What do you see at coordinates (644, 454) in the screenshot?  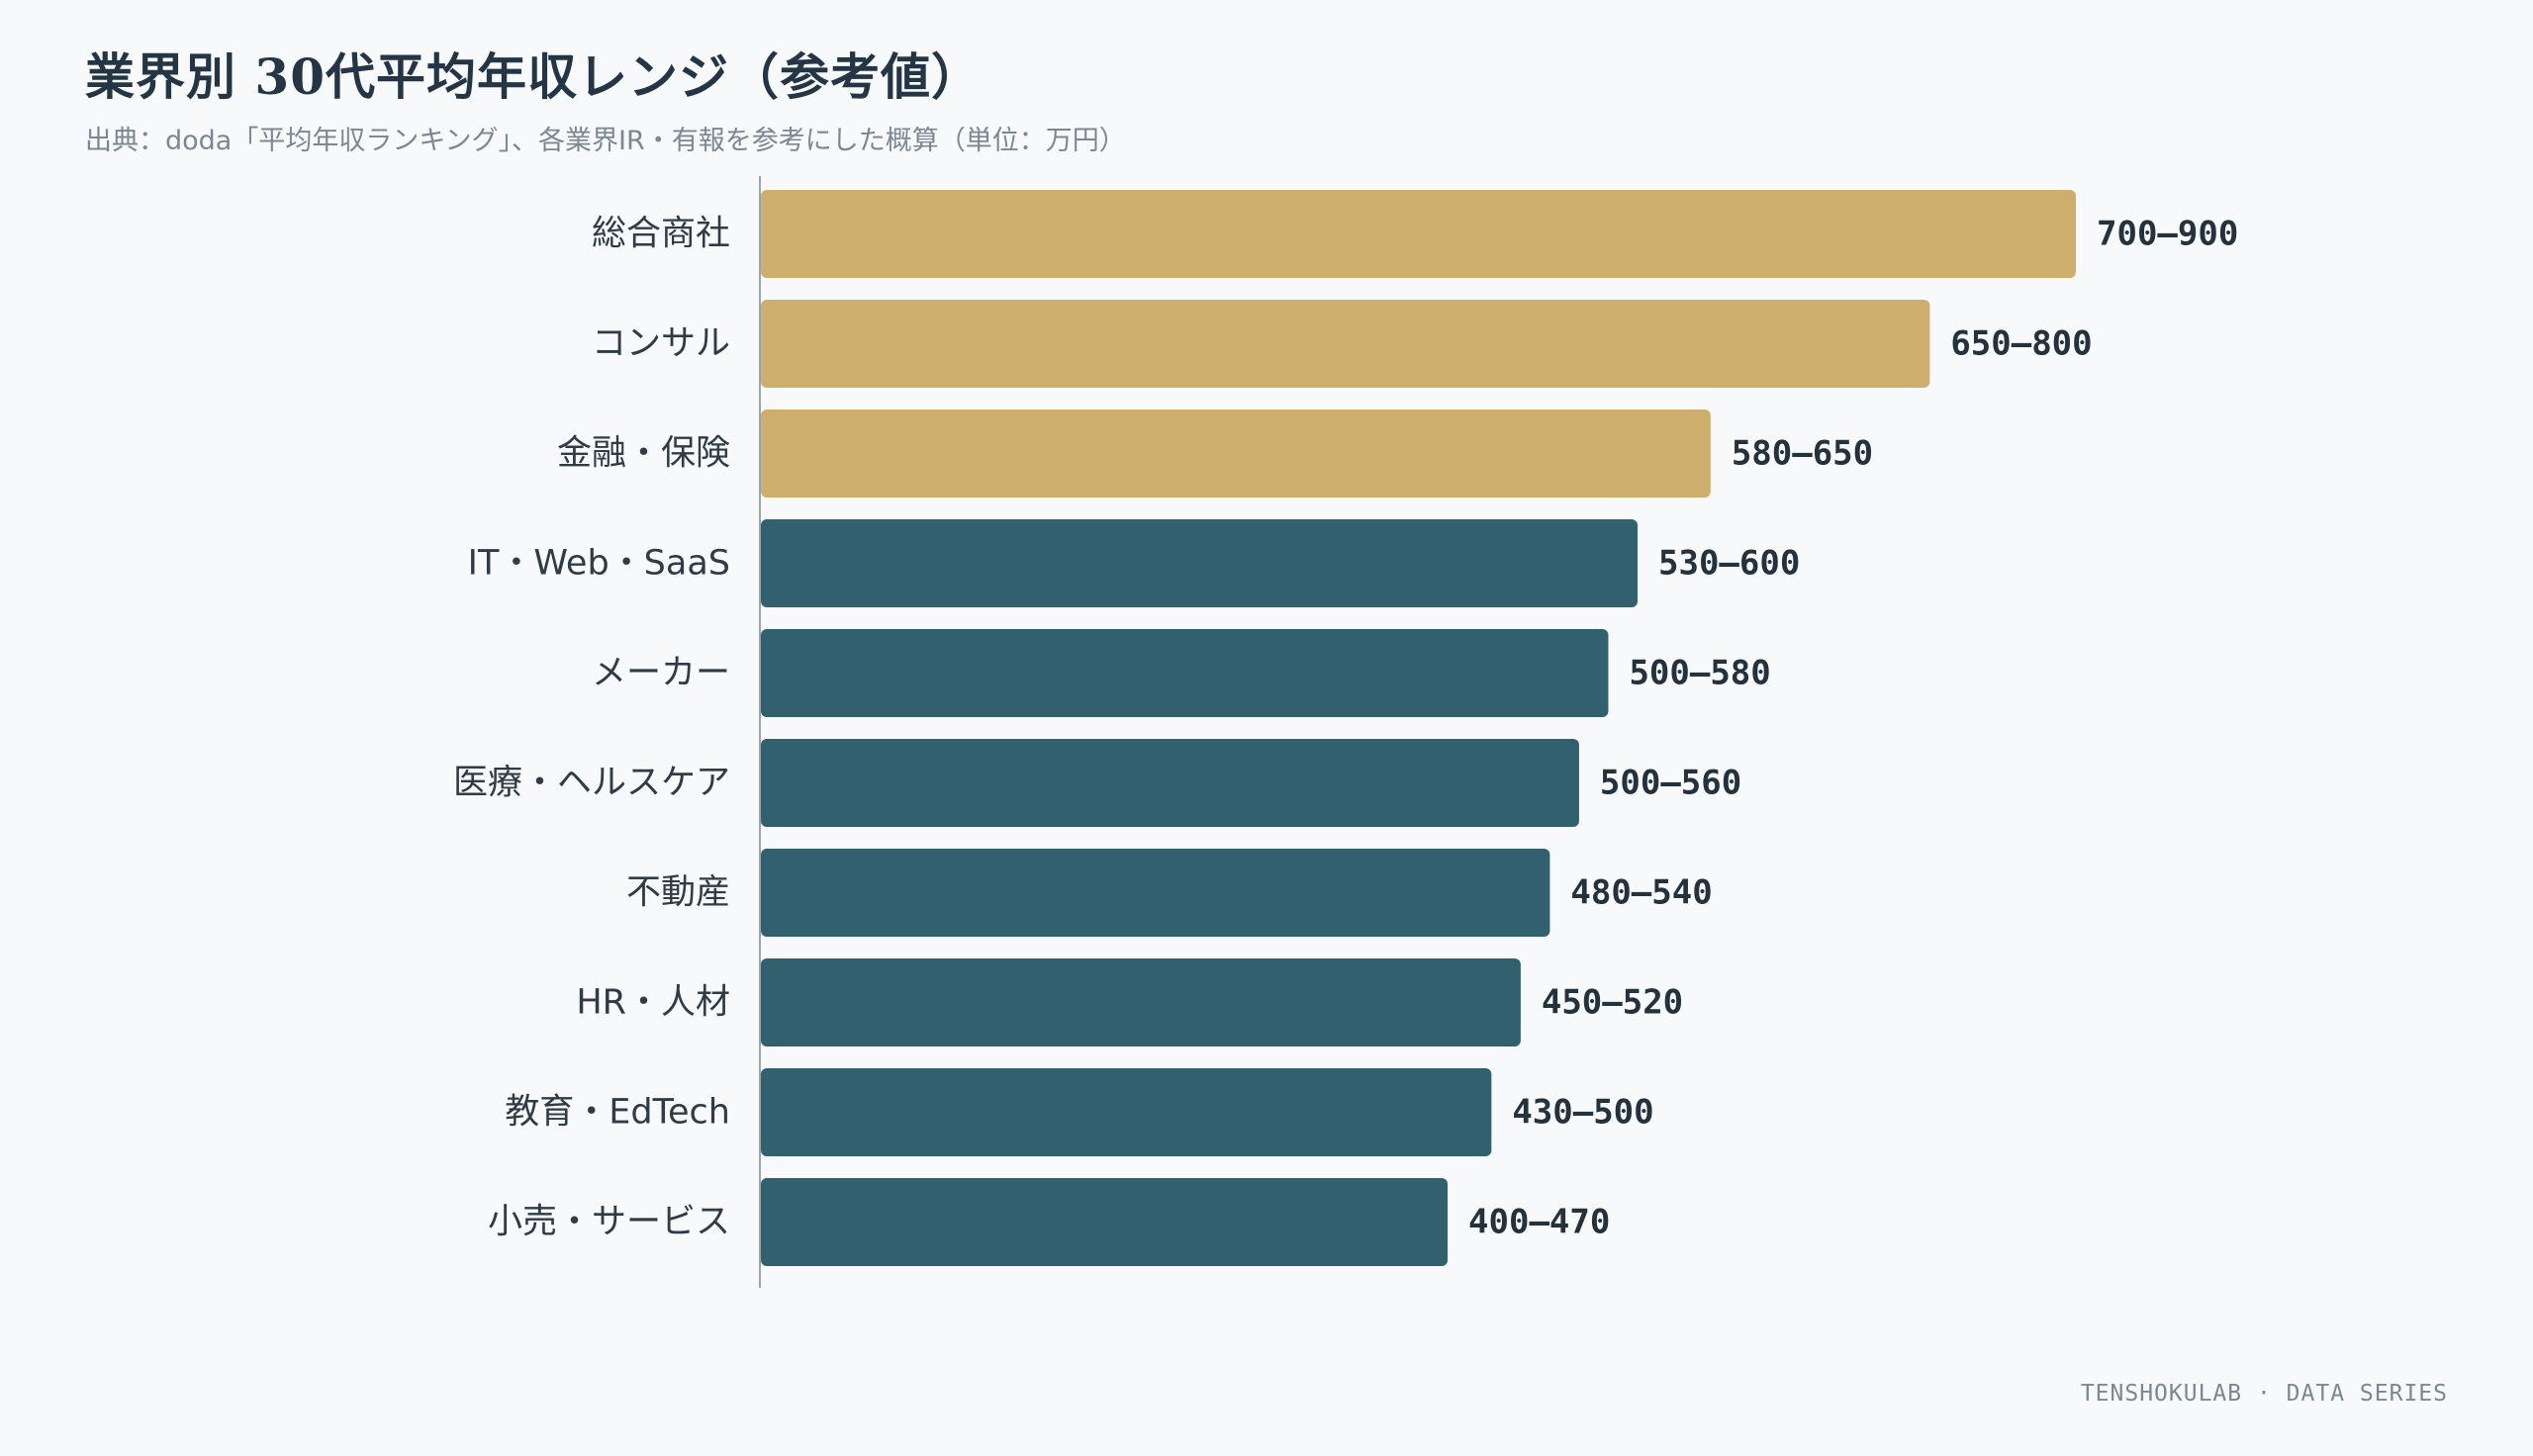 I see `category-label: 金融・保険` at bounding box center [644, 454].